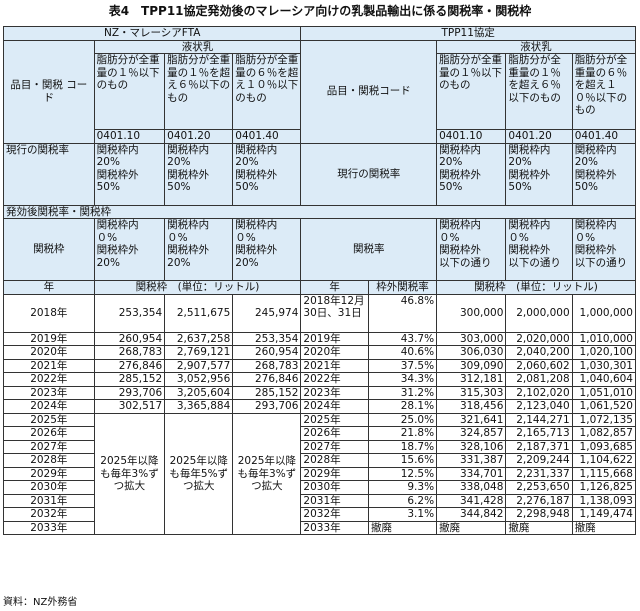 The width and height of the screenshot is (640, 611). Describe the element at coordinates (604, 406) in the screenshot. I see `quota-right-cell: 1,061,520` at that location.